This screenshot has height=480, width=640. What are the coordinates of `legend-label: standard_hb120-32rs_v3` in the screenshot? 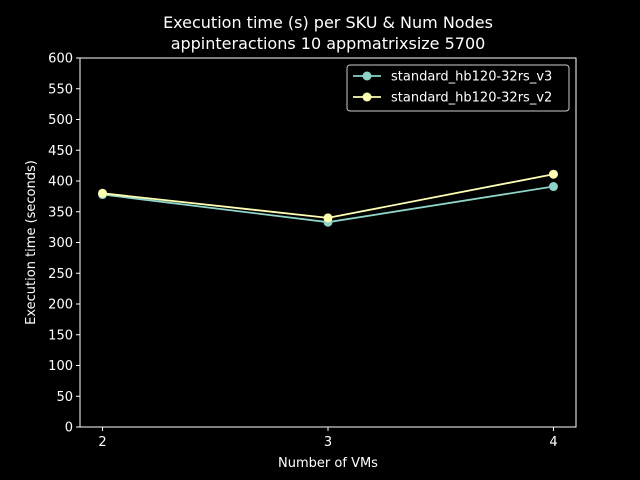 It's located at (471, 77).